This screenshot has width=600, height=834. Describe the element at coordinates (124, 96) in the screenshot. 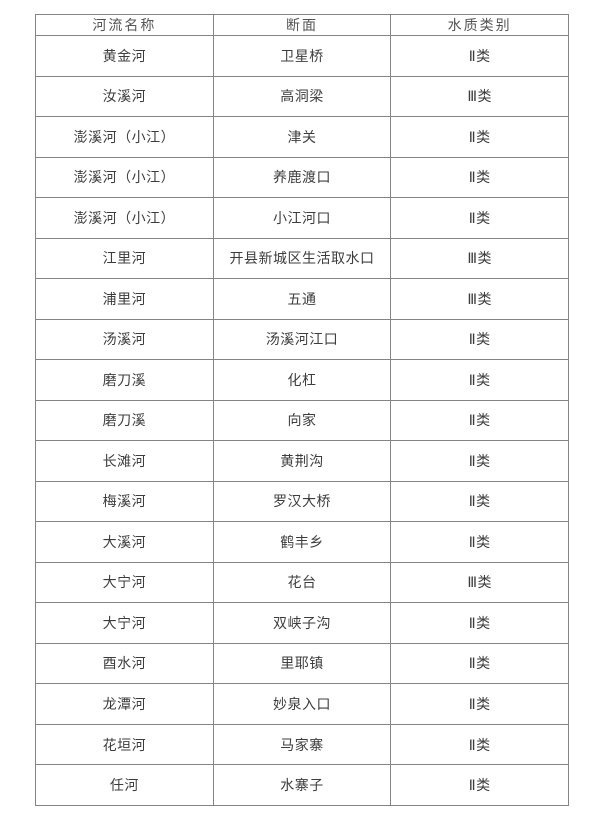

I see `river-name-cell: 汝溪河` at that location.